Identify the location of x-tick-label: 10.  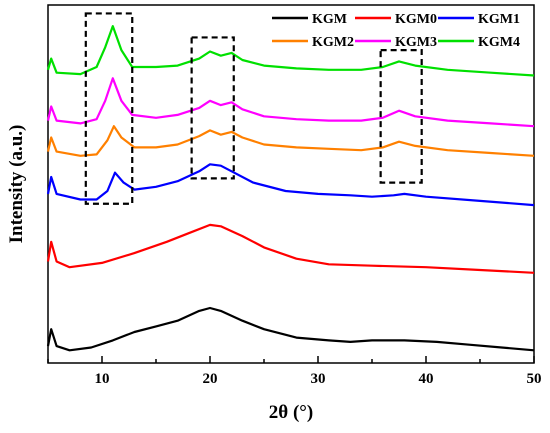
(102, 379).